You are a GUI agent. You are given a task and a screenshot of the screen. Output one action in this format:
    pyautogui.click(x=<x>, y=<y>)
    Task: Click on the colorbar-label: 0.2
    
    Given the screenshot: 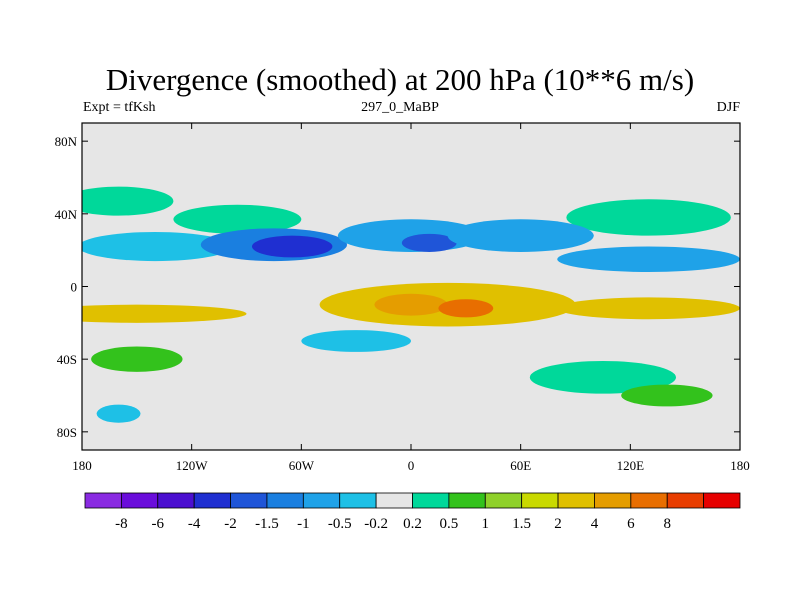 What is the action you would take?
    pyautogui.click(x=412, y=524)
    